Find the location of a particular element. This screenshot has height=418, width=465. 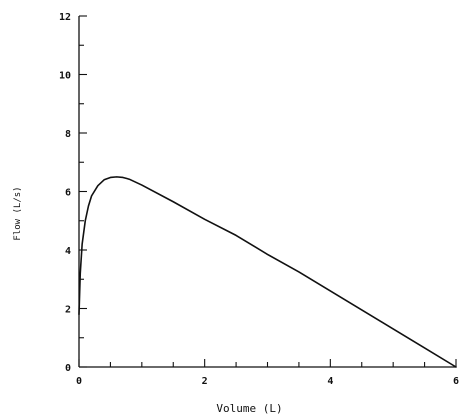

x-tick-label: 0 is located at coordinates (79, 381).